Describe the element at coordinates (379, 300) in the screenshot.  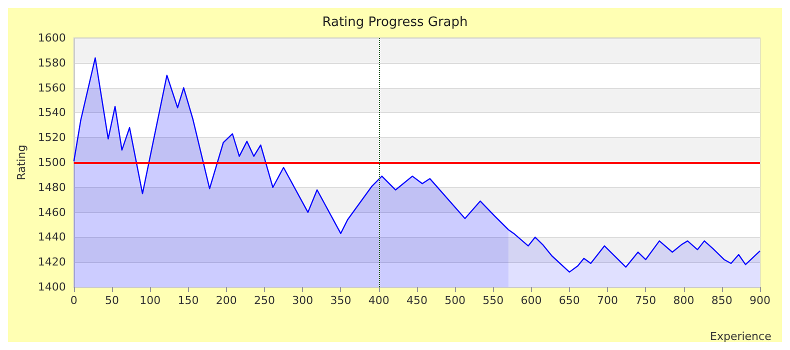
I see `x-tick-label: 400` at that location.